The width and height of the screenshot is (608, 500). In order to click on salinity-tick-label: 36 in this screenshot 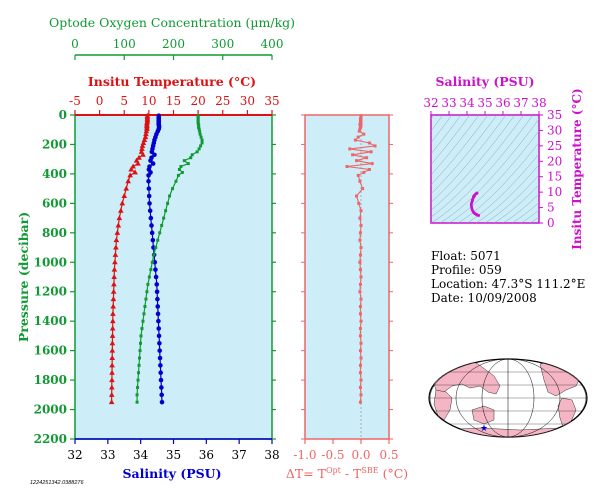, I will do `click(206, 455)`.